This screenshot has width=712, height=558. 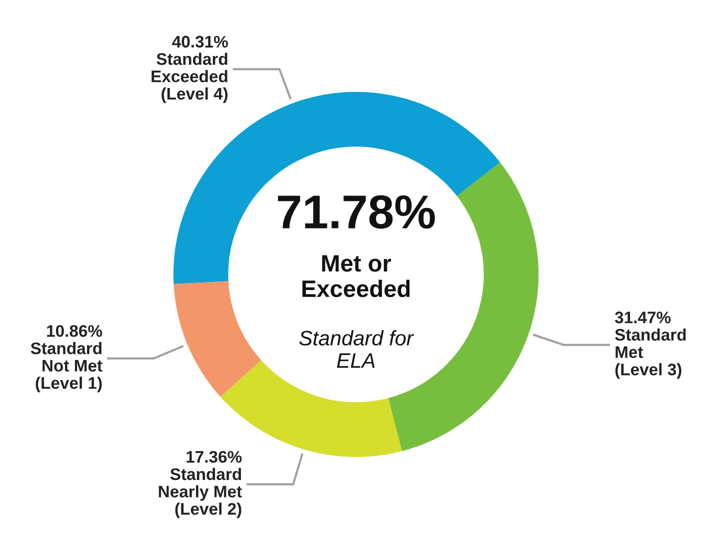 I want to click on slice-label: Standard Met (Level 3), so click(x=650, y=353).